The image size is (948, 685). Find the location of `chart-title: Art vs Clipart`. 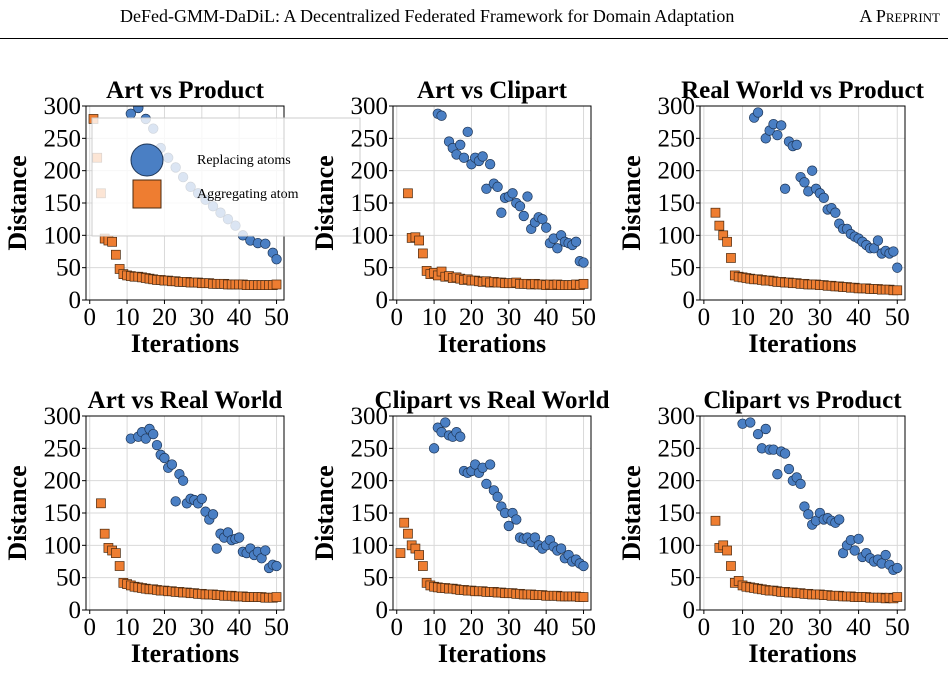

chart-title: Art vs Clipart is located at coordinates (492, 90).